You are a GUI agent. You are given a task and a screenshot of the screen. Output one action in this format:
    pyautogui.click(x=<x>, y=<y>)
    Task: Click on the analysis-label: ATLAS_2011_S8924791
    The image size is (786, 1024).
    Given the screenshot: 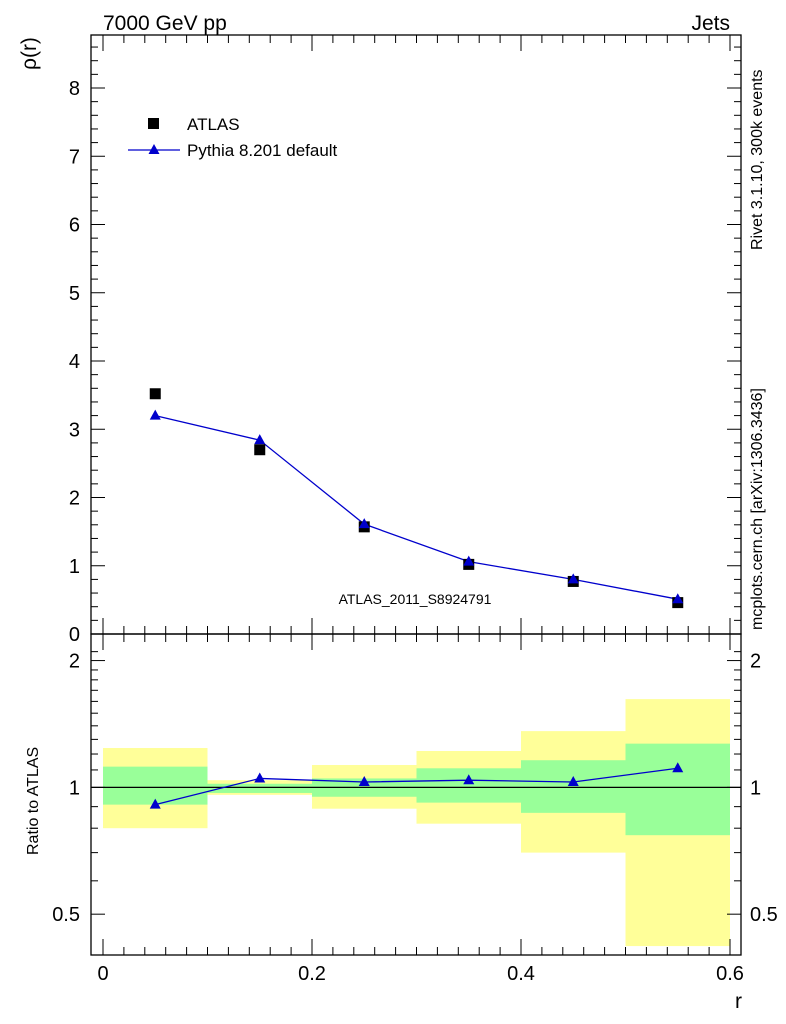 What is the action you would take?
    pyautogui.click(x=415, y=599)
    